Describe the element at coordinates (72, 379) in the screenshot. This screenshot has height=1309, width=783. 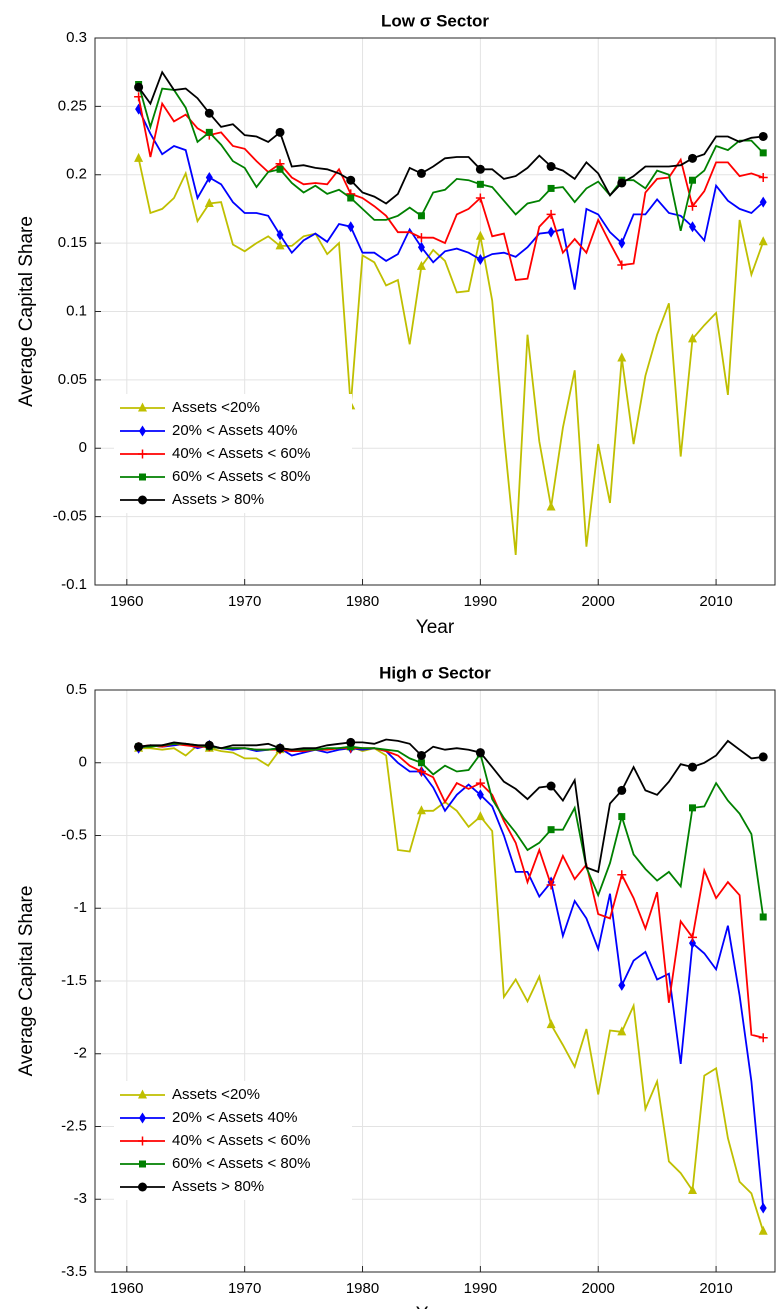
I see `y-tick-label: 0.05` at that location.